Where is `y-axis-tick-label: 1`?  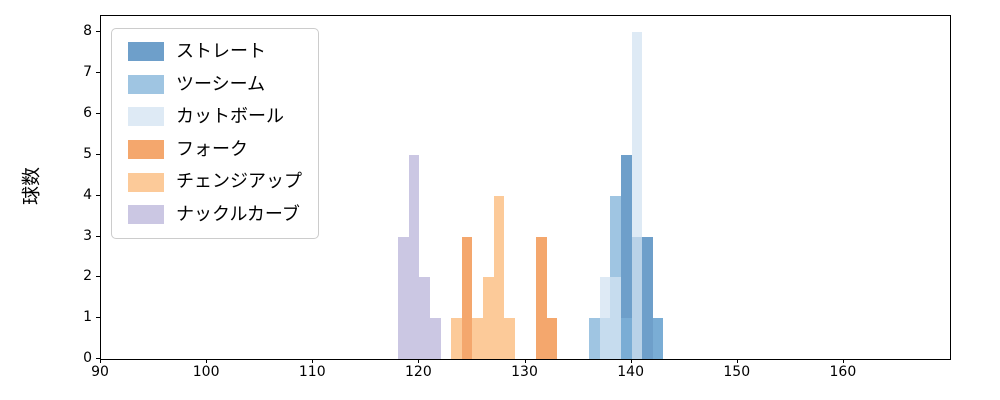
y-axis-tick-label: 1 is located at coordinates (87, 317).